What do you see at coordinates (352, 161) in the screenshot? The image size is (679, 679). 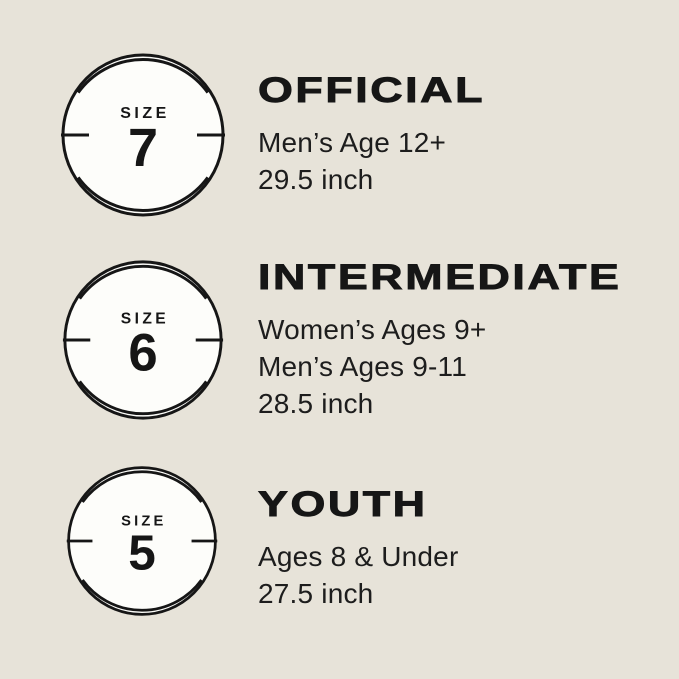 I see `section-details: Men’s Age 12+ 29.5 inch` at bounding box center [352, 161].